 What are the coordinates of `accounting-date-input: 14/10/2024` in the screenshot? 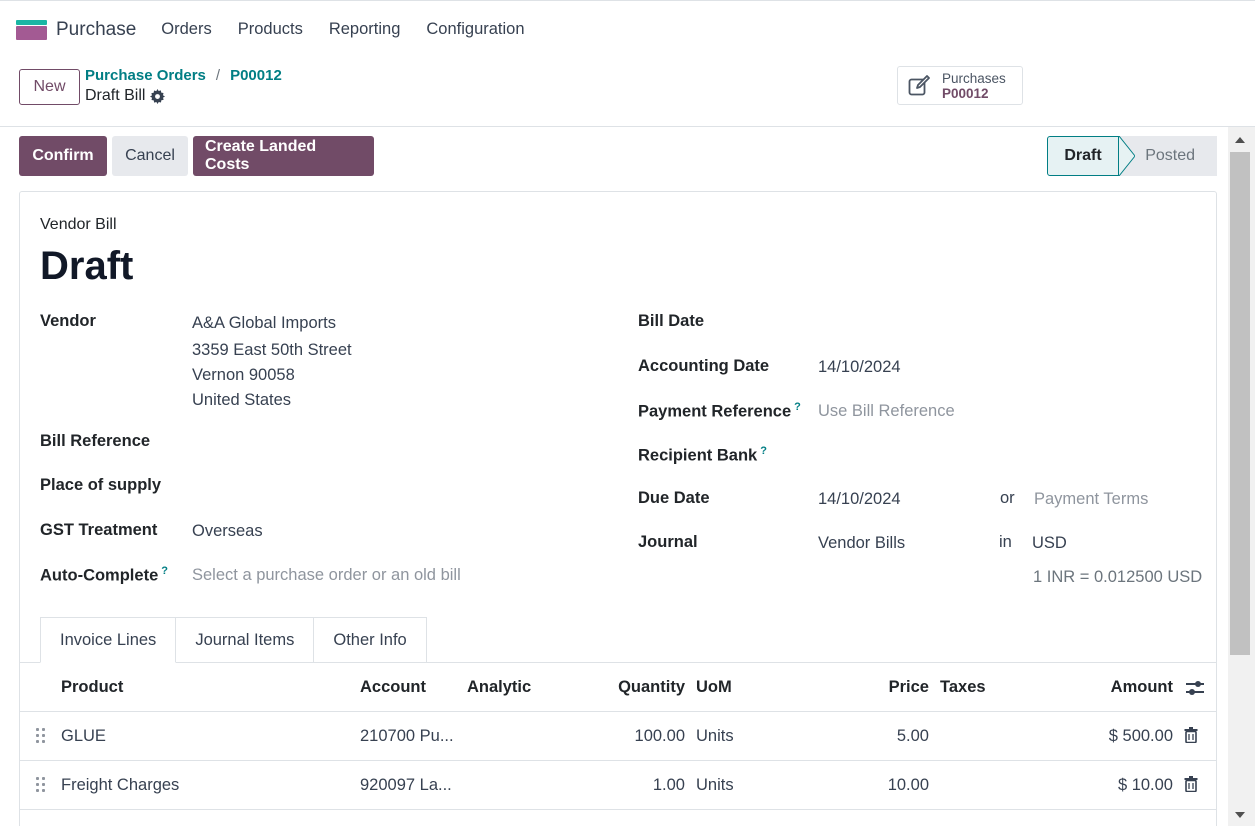 It's located at (859, 367).